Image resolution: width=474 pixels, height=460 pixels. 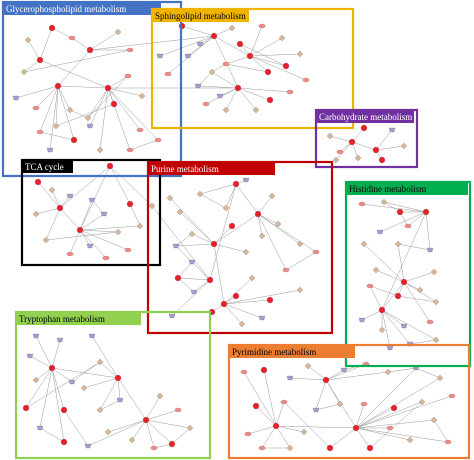 I want to click on module-label: TCA cycle, so click(x=44, y=167).